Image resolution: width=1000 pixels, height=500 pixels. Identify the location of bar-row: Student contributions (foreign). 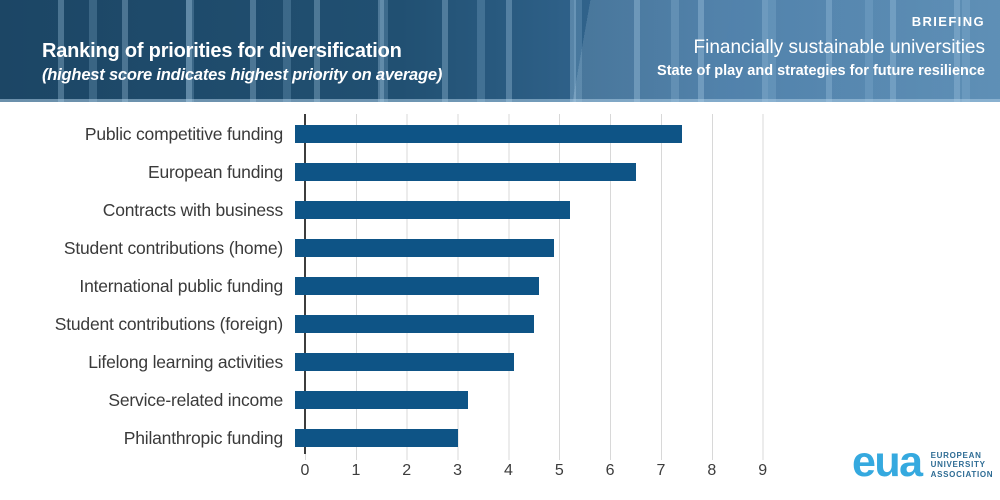
(500, 324).